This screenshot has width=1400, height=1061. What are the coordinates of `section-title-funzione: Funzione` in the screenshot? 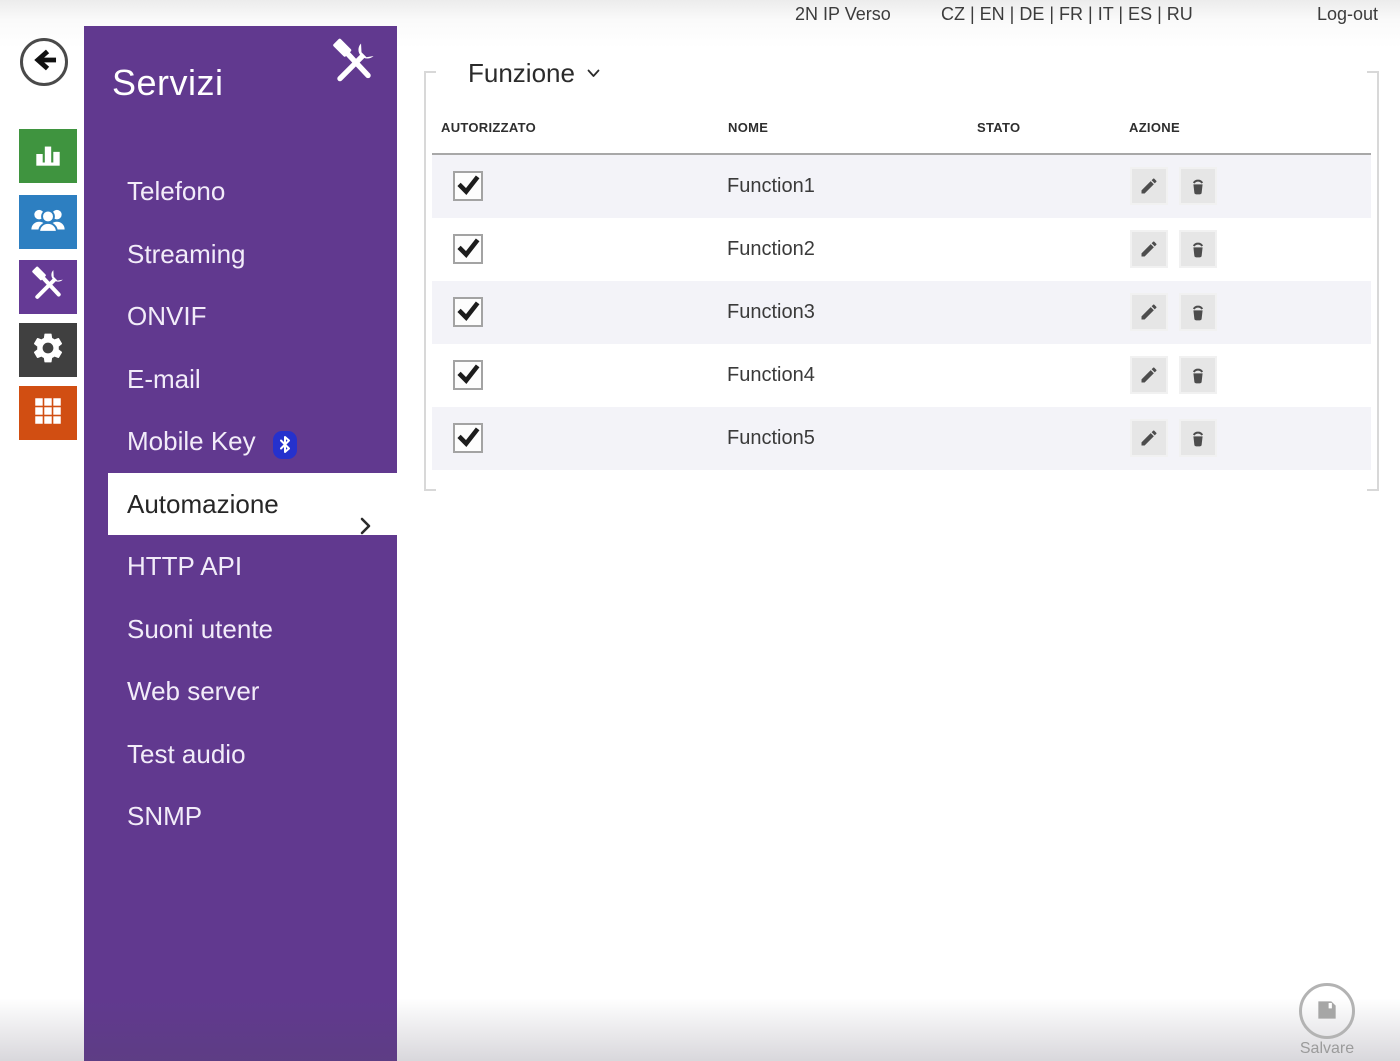 It's located at (534, 73).